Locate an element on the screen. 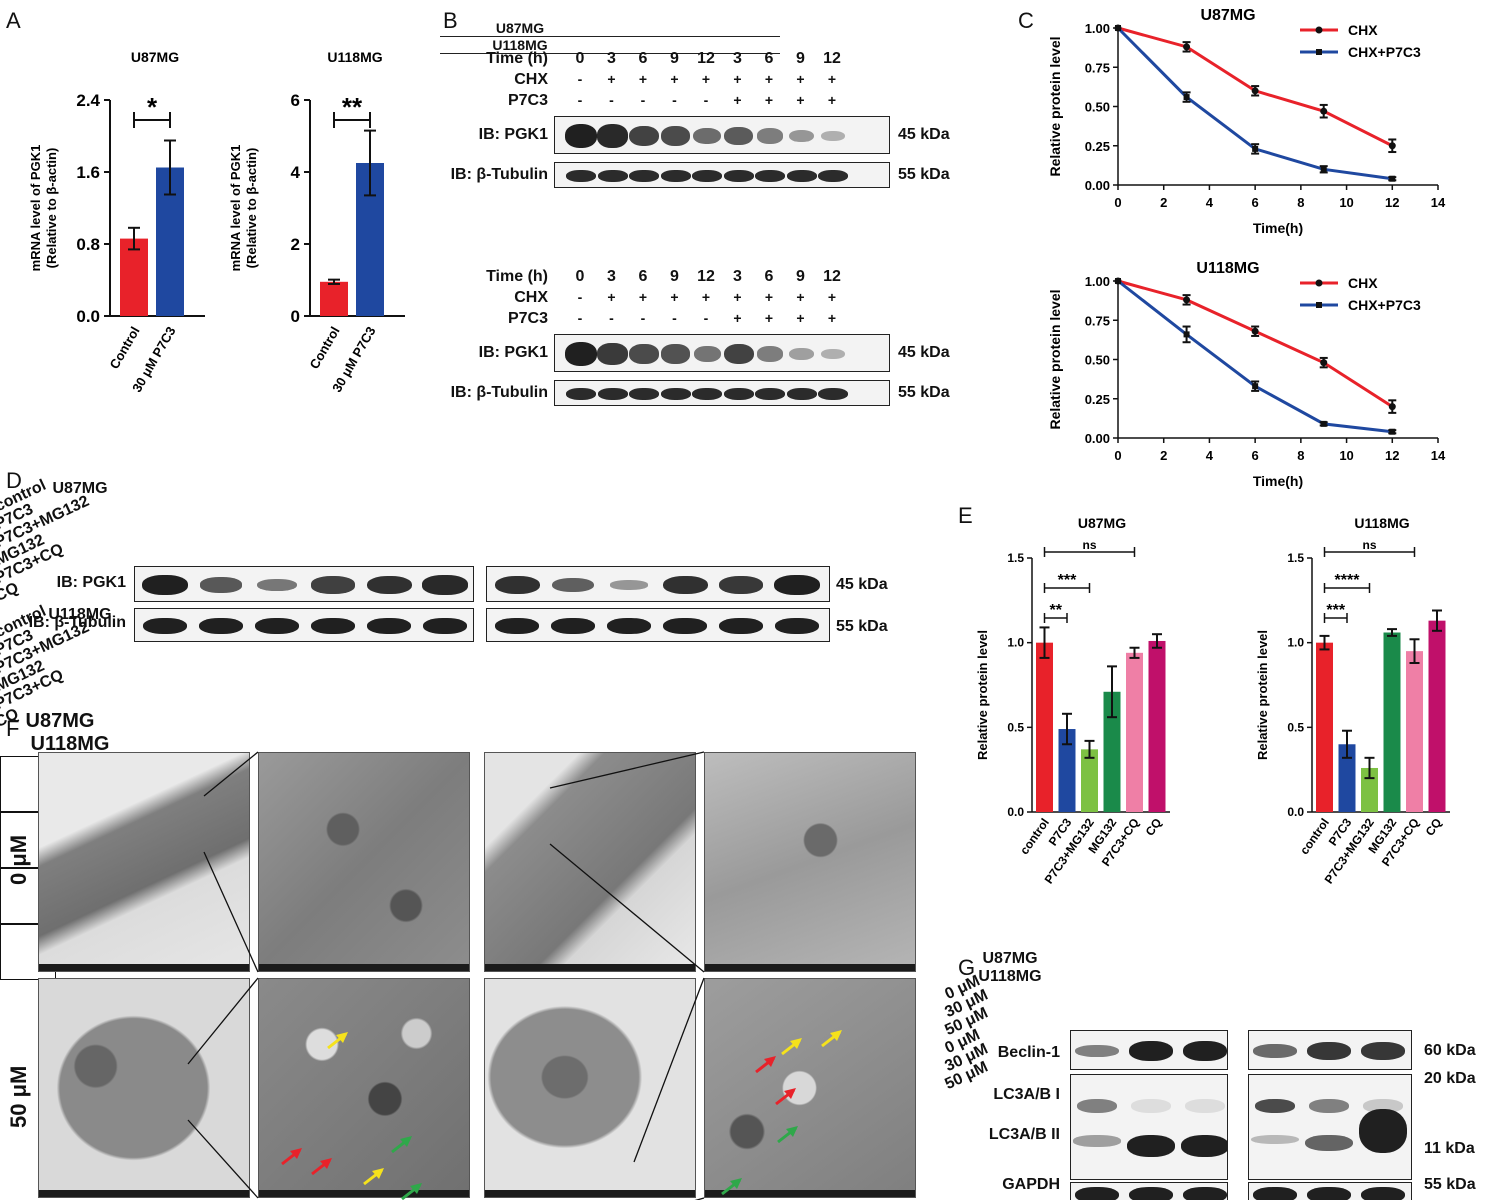 Image resolution: width=1488 pixels, height=1200 pixels. panel-b-time-0-8: 12 is located at coordinates (832, 58).